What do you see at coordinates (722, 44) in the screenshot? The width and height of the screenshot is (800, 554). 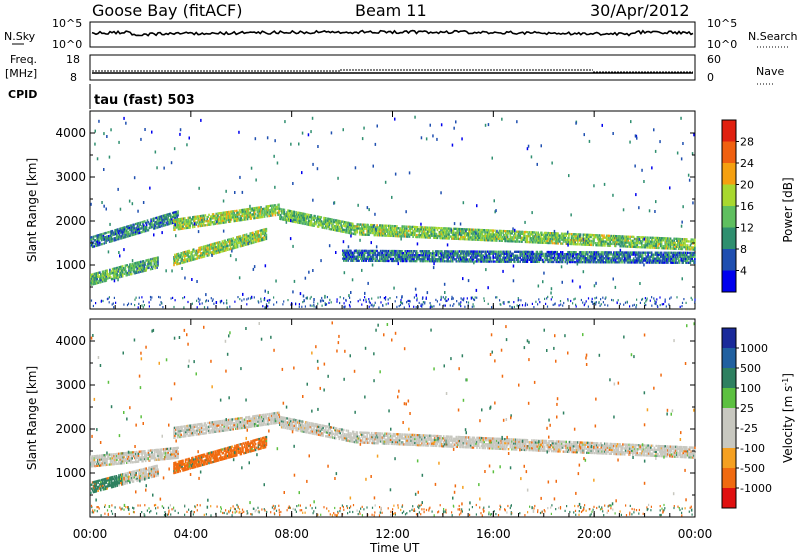 I see `noise-right-tick-bottom: 10^0` at bounding box center [722, 44].